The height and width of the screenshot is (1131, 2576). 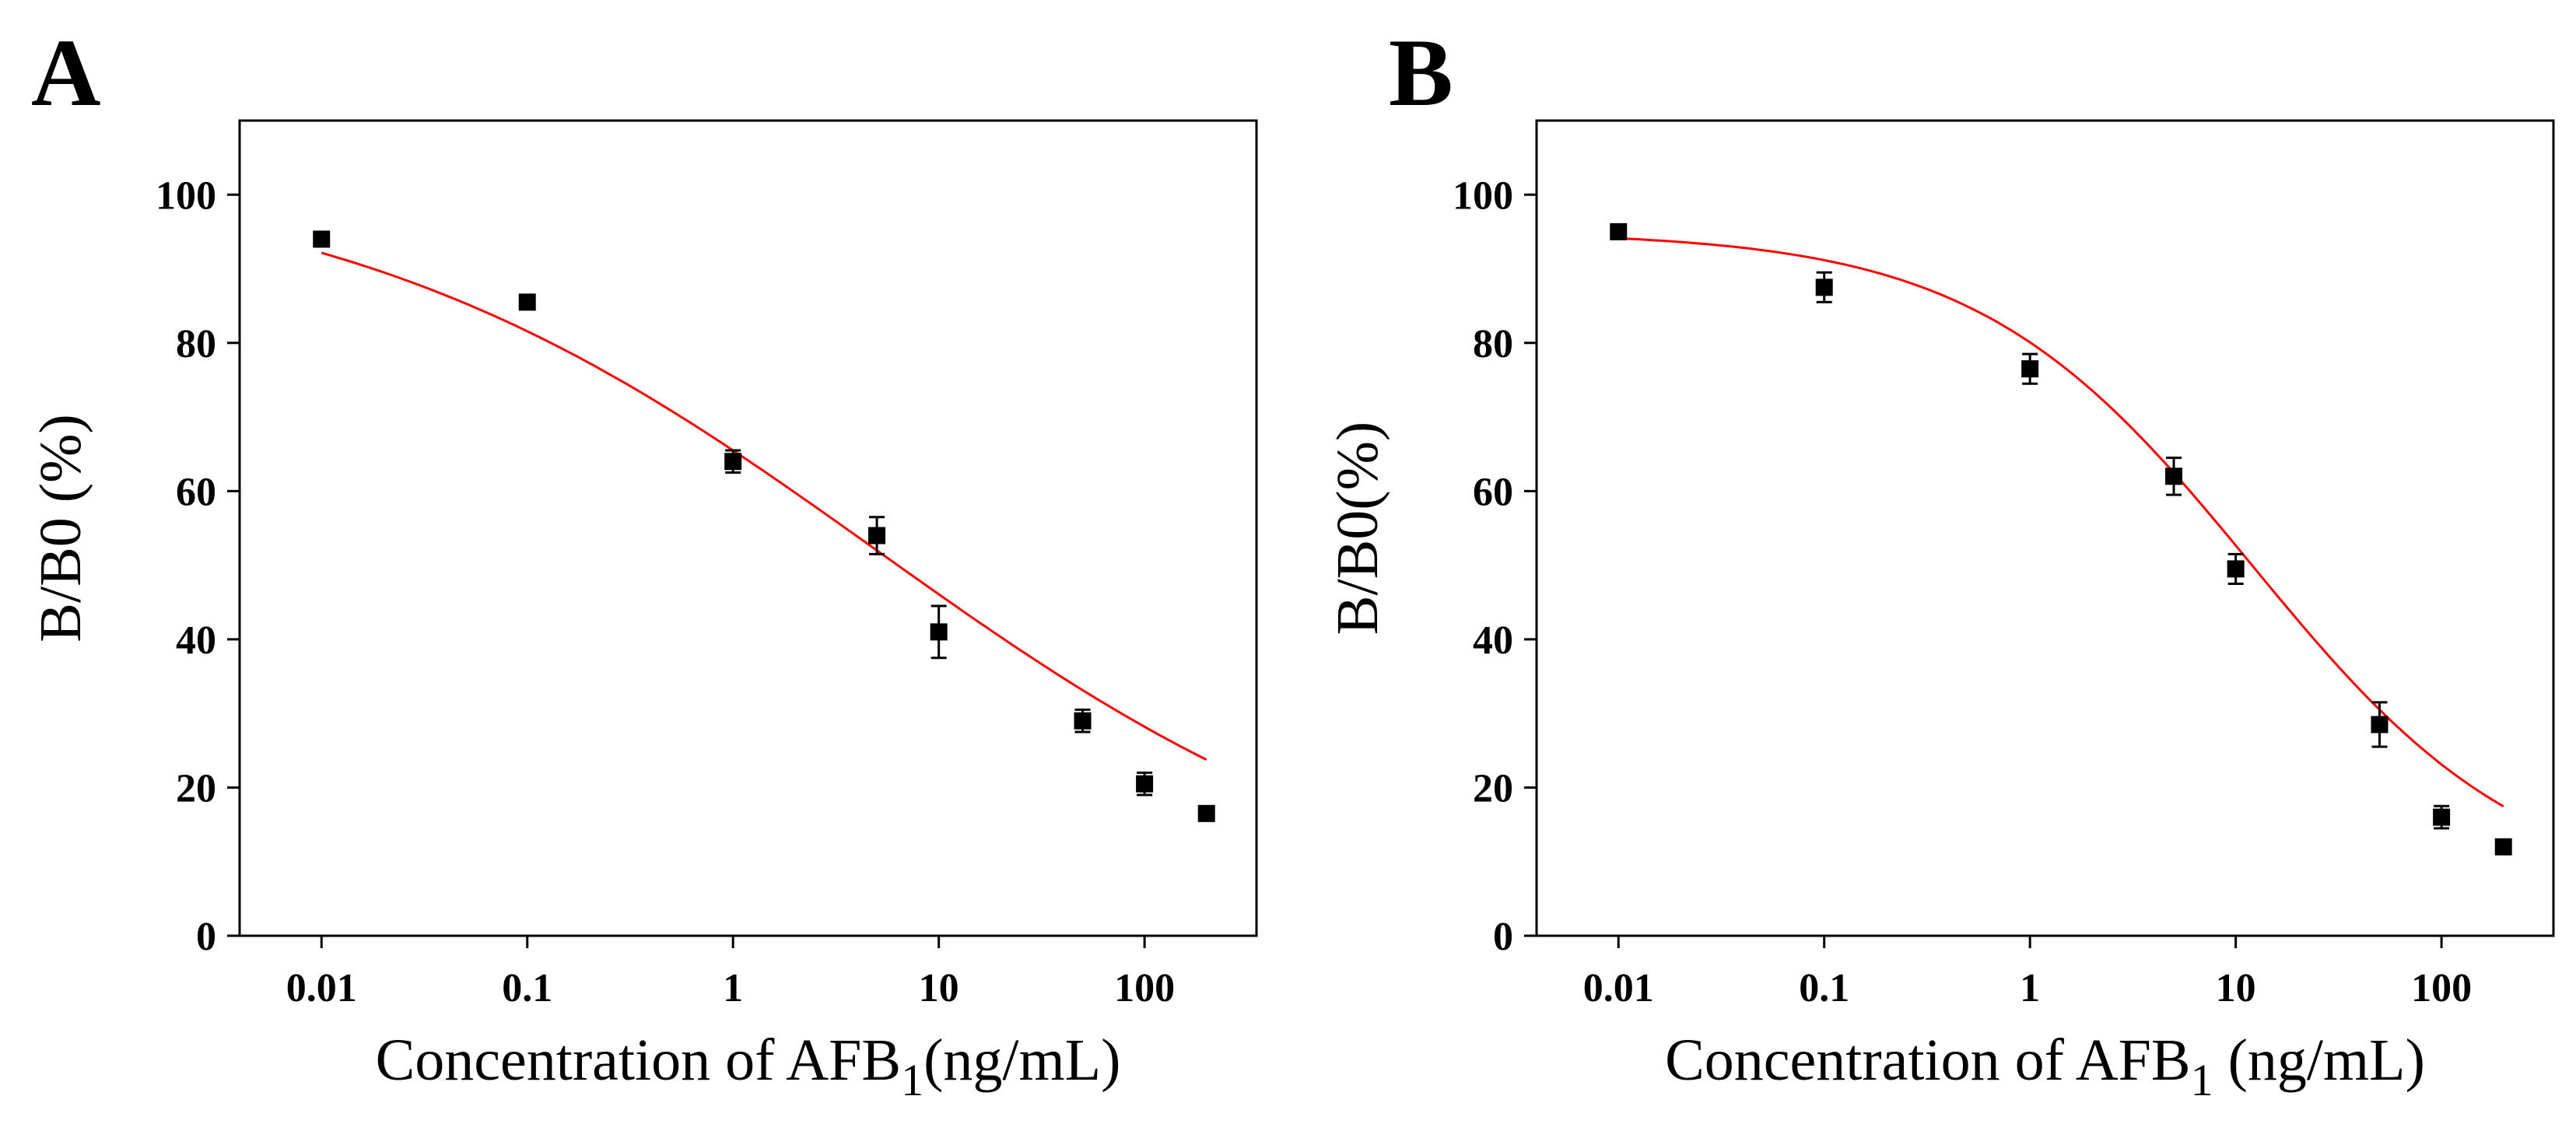 I want to click on y-axis-title: B/B0 (%), so click(x=60, y=528).